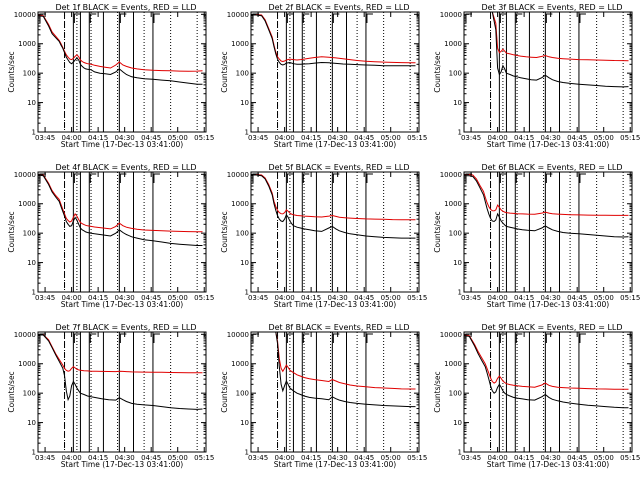 This screenshot has height=484, width=640. What do you see at coordinates (338, 167) in the screenshot?
I see `panel-title: Det 5f BLACK = Events, RED = LLD` at bounding box center [338, 167].